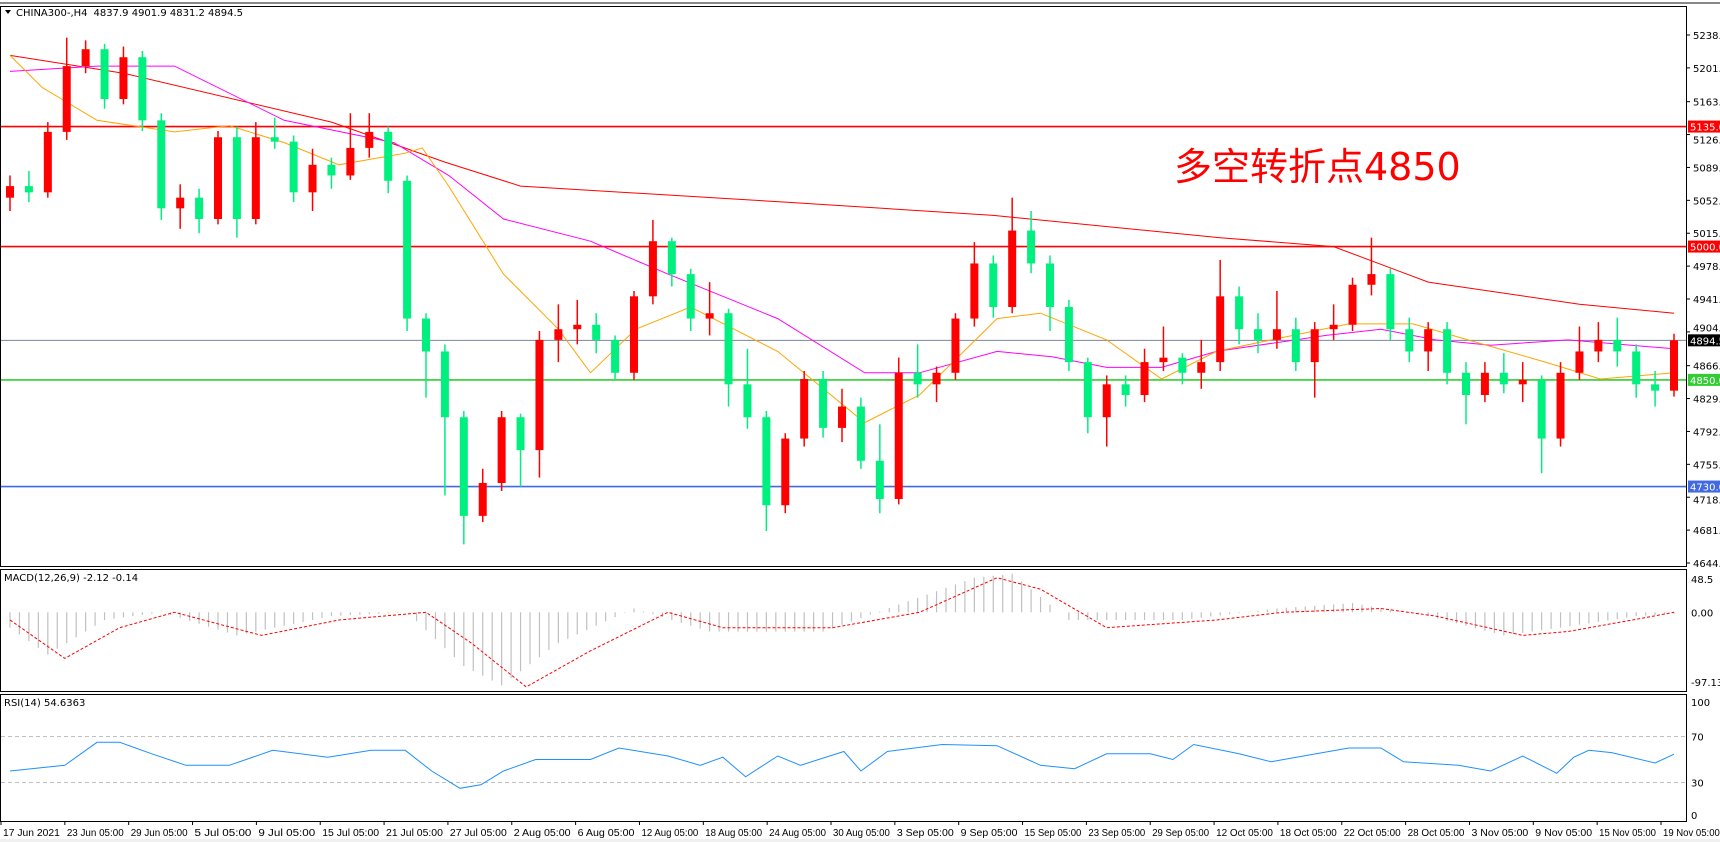  Describe the element at coordinates (8, 12) in the screenshot. I see `dropdown-triangle-icon` at that location.